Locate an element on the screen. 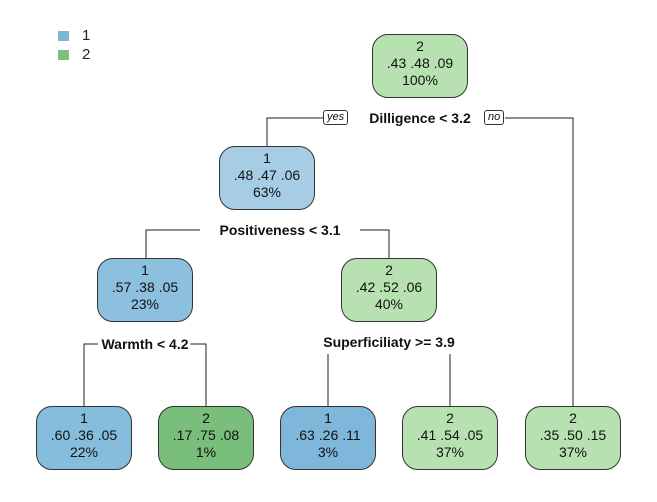 The height and width of the screenshot is (502, 657). node-prob-3: .11 is located at coordinates (351, 435).